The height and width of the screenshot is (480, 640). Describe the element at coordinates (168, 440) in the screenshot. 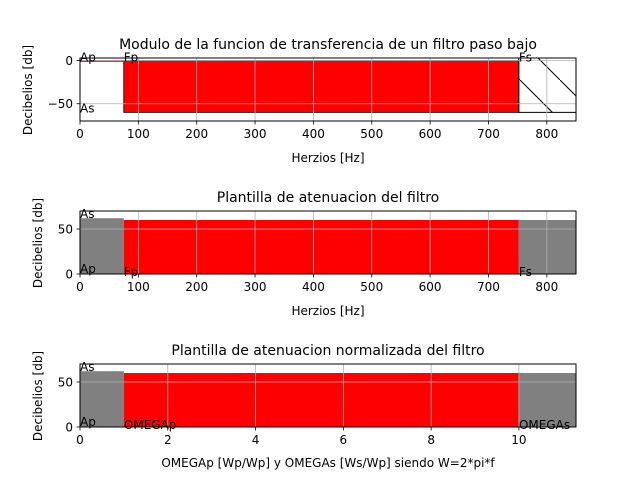

I see `x-tick-label: 2` at that location.